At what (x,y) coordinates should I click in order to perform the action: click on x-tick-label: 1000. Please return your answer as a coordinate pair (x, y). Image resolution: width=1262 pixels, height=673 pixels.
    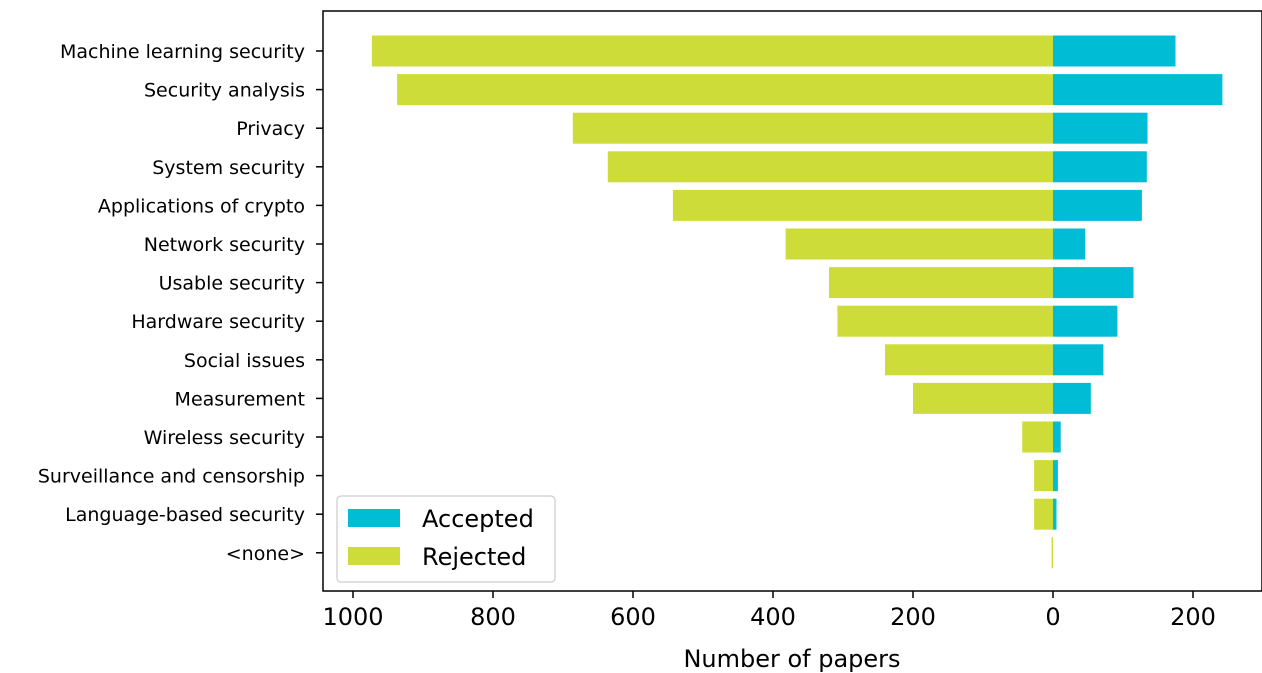
    Looking at the image, I should click on (352, 617).